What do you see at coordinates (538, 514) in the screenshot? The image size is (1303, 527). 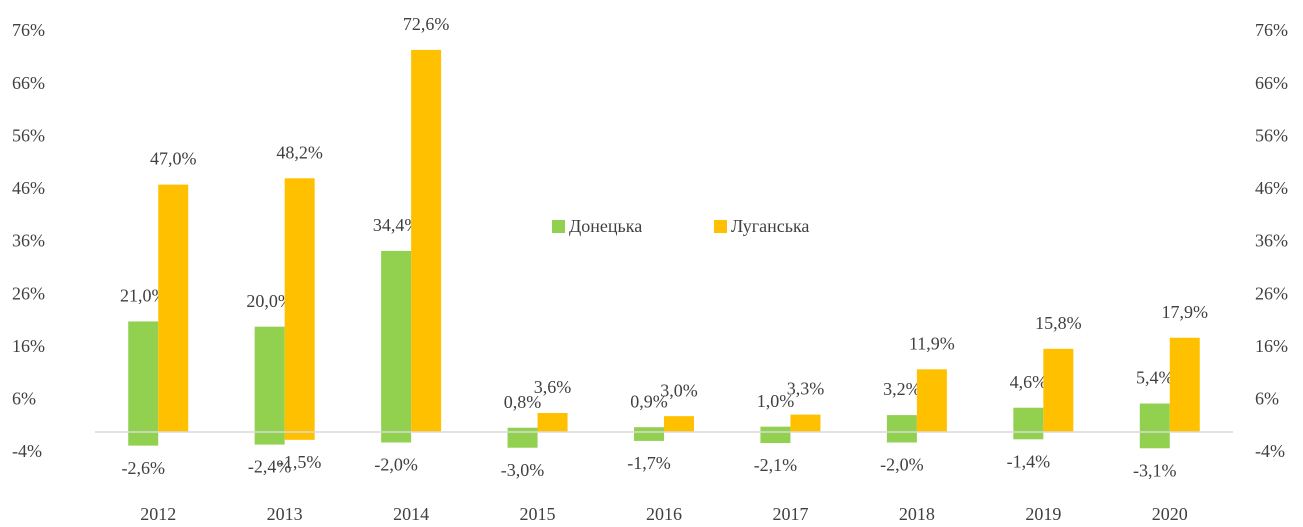 I see `x-tick-label: 2015` at bounding box center [538, 514].